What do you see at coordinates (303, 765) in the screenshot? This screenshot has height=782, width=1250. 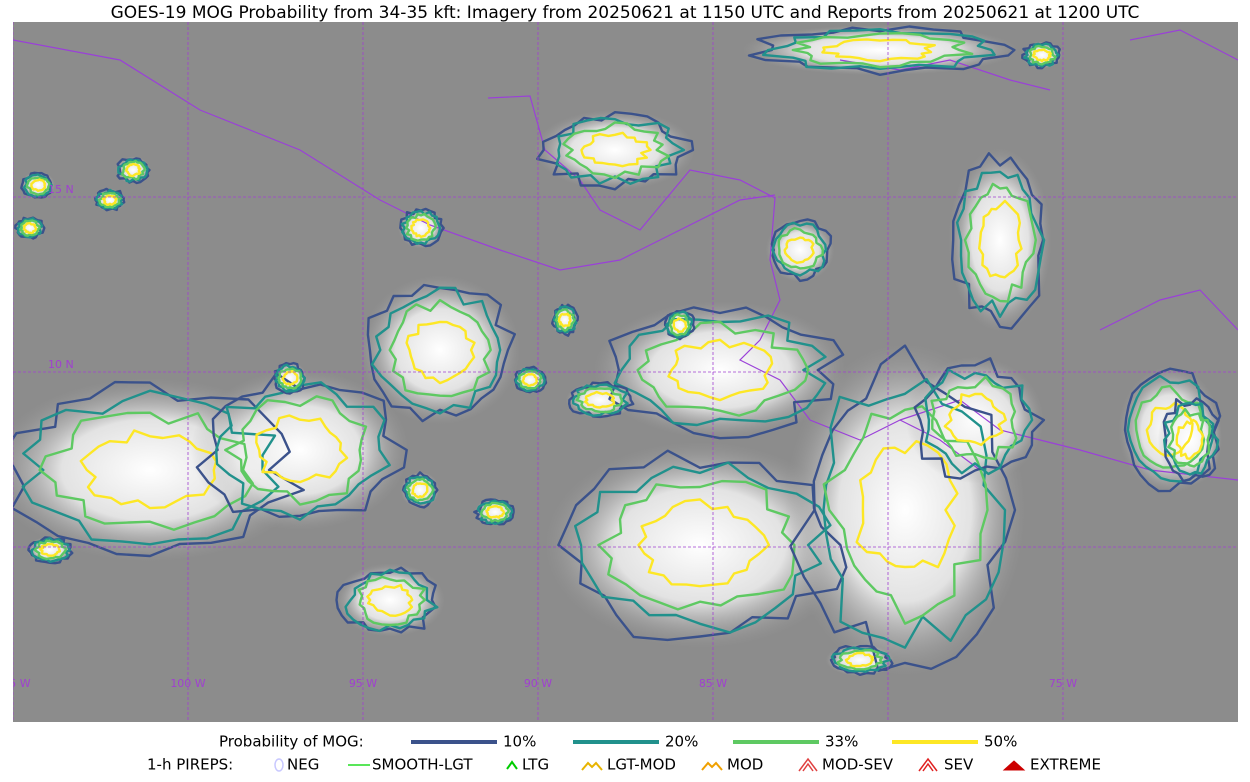 I see `legend-label: NEG` at bounding box center [303, 765].